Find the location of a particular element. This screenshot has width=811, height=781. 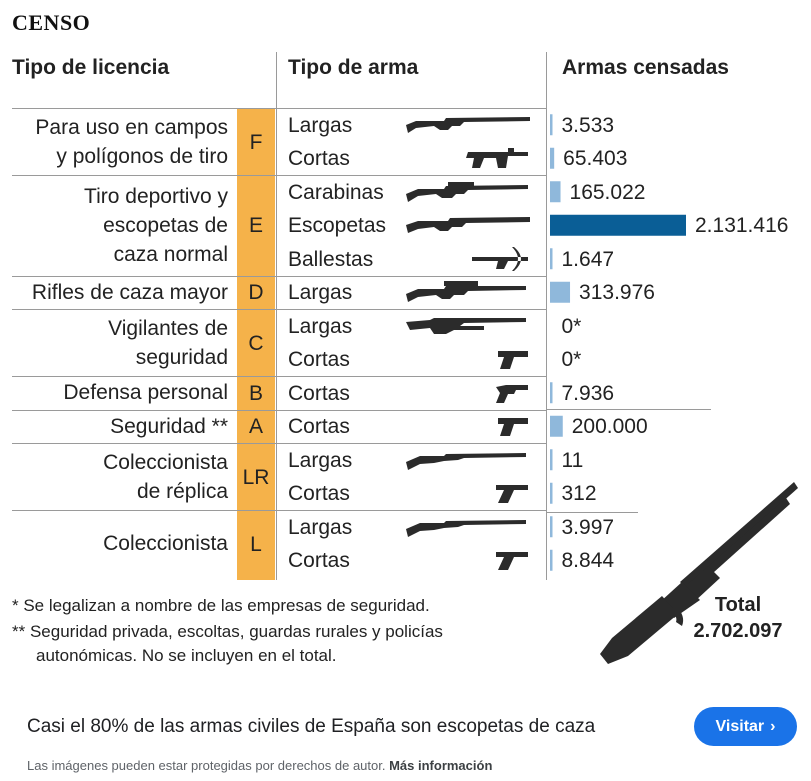

antique-rifle-icon is located at coordinates (466, 461).